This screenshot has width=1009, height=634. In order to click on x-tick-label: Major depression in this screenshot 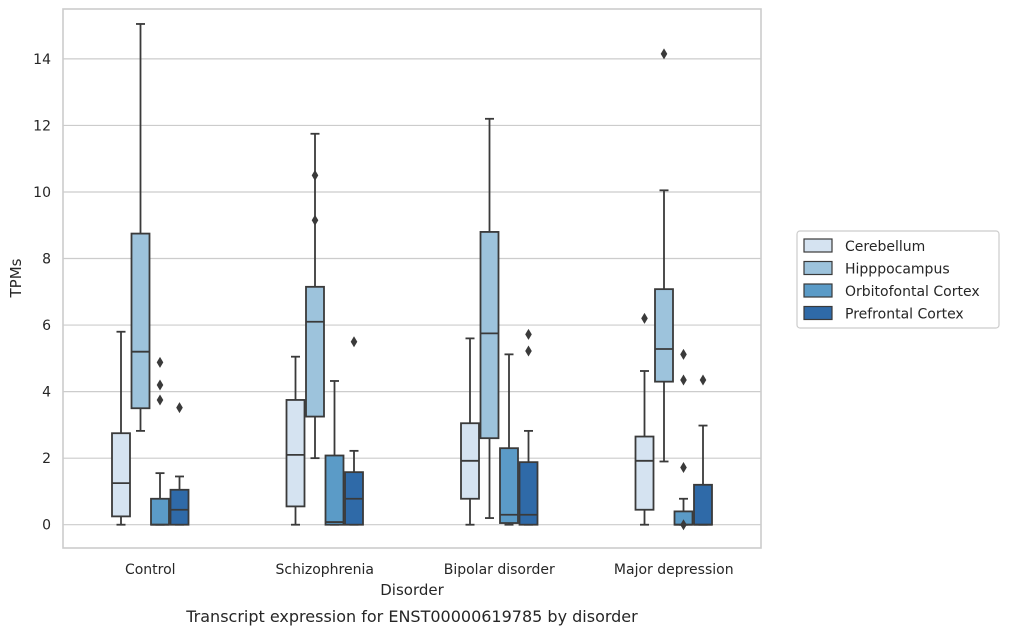, I will do `click(674, 570)`.